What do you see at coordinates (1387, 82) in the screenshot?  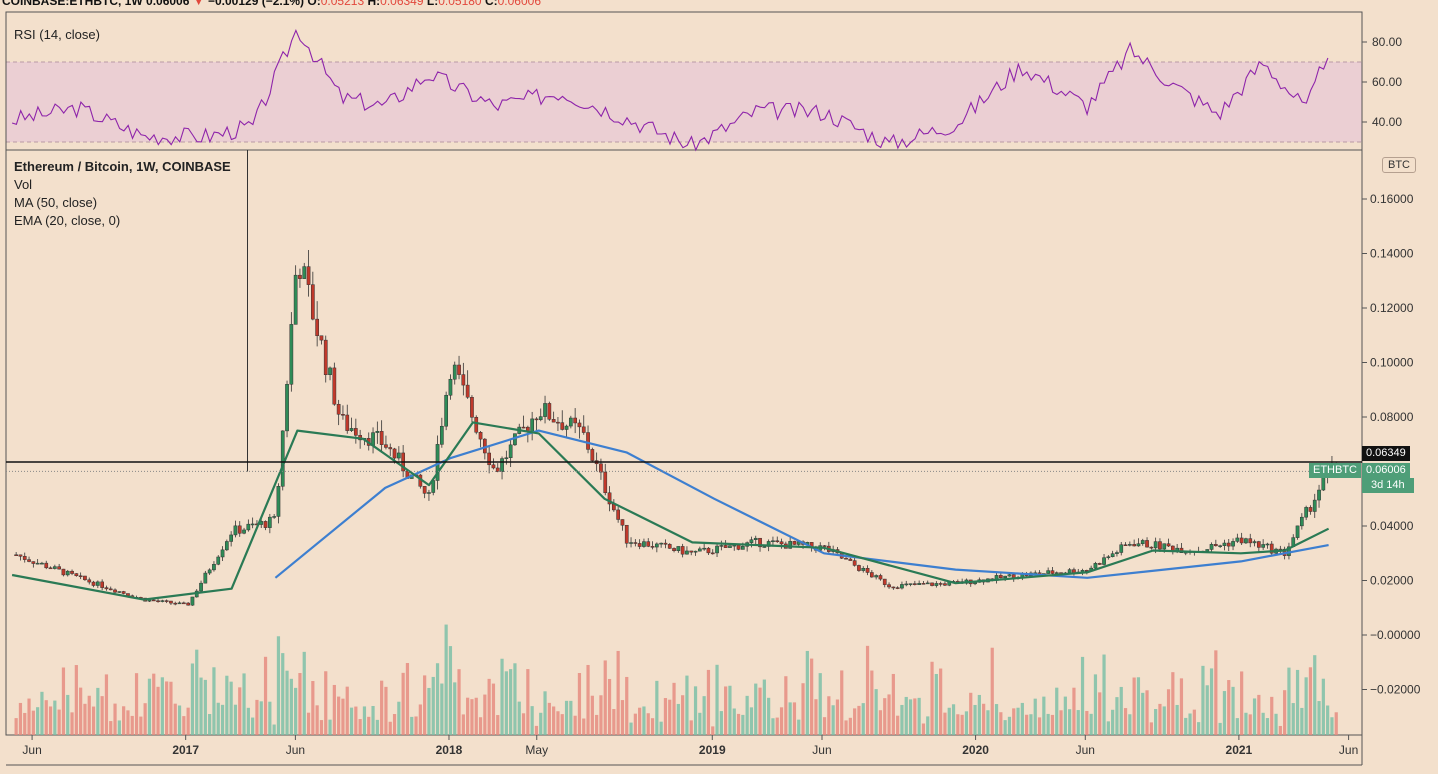 I see `rsi-tick-label: 60.00` at bounding box center [1387, 82].